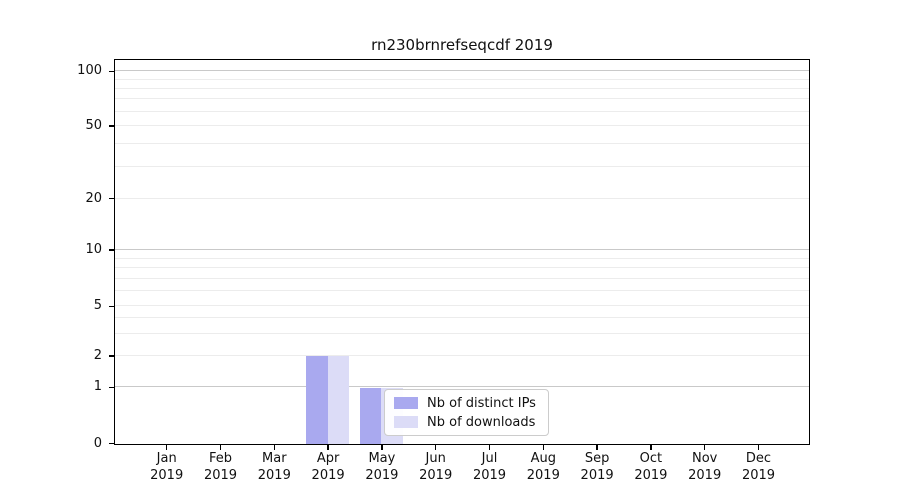 This screenshot has width=900, height=500. I want to click on x-tick-month: Jan, so click(166, 458).